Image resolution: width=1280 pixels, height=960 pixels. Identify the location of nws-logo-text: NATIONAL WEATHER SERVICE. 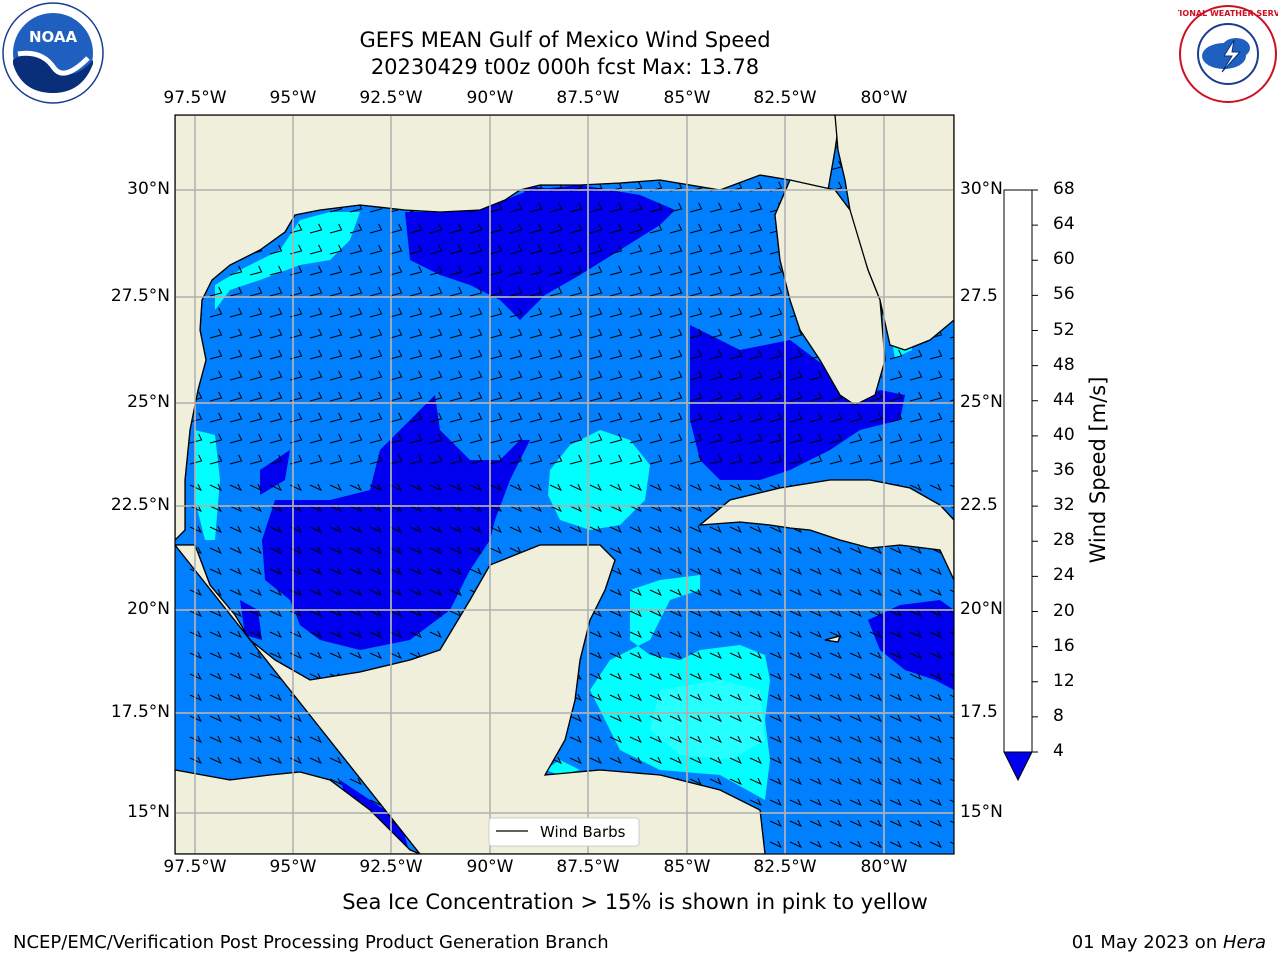
(1228, 13).